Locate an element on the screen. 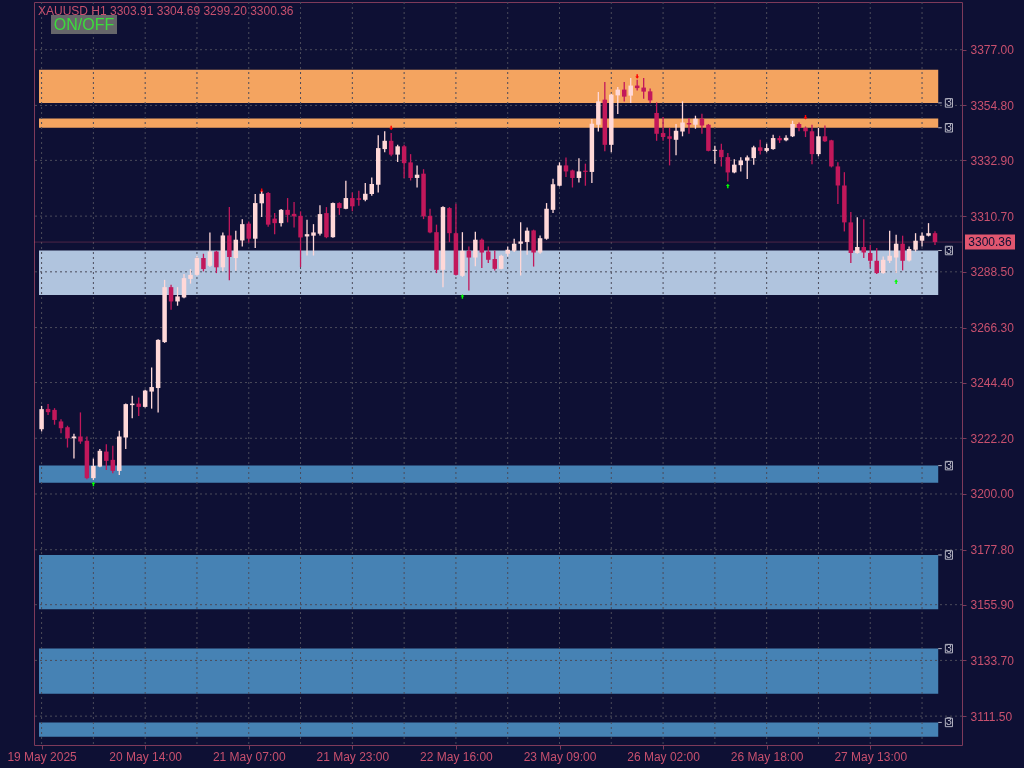 Image resolution: width=1024 pixels, height=768 pixels. y-tick-label: 3266.30 is located at coordinates (992, 328).